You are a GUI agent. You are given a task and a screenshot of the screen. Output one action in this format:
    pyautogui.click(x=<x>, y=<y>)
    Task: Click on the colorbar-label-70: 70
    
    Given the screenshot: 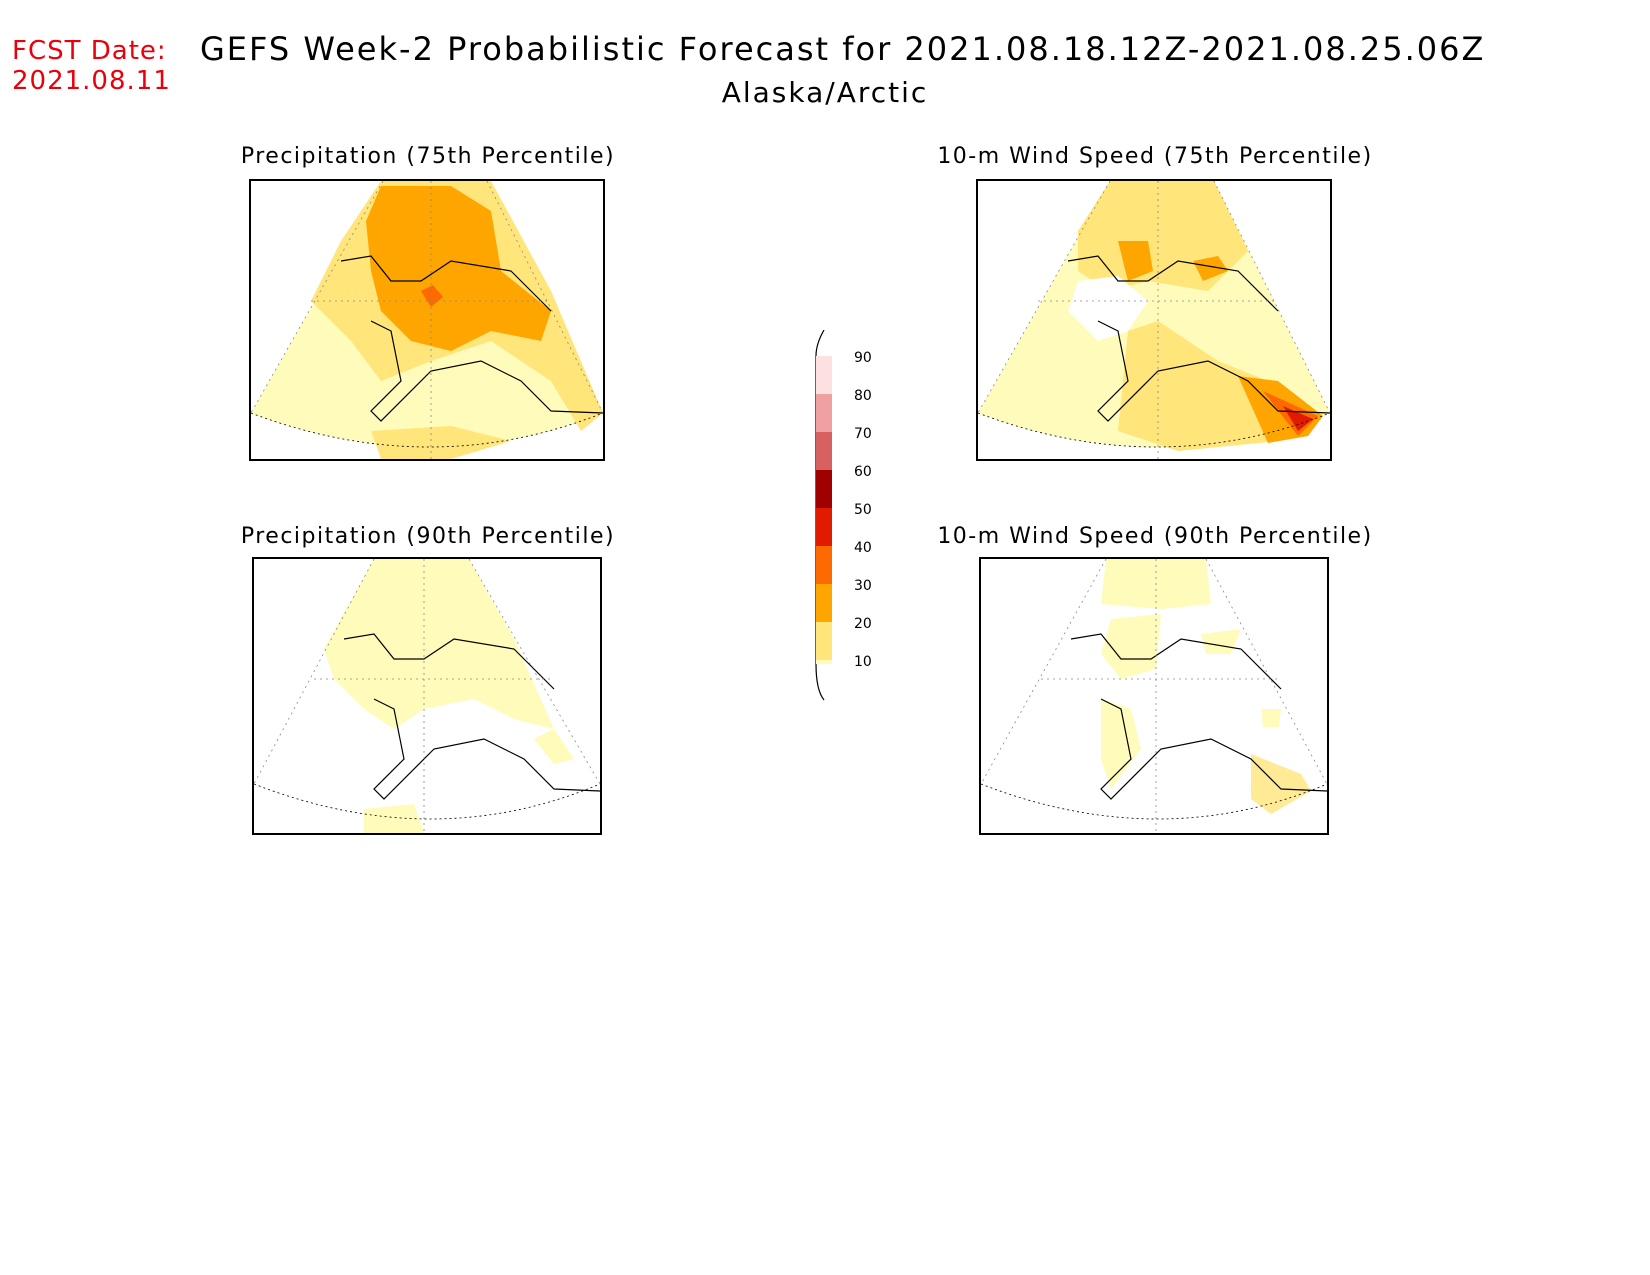 What is the action you would take?
    pyautogui.click(x=863, y=434)
    